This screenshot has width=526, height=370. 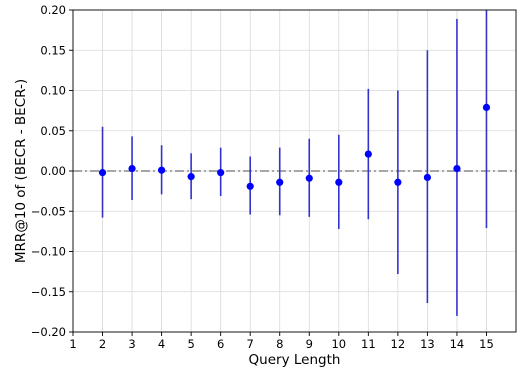 What do you see at coordinates (486, 344) in the screenshot?
I see `x-tick-label: 15` at bounding box center [486, 344].